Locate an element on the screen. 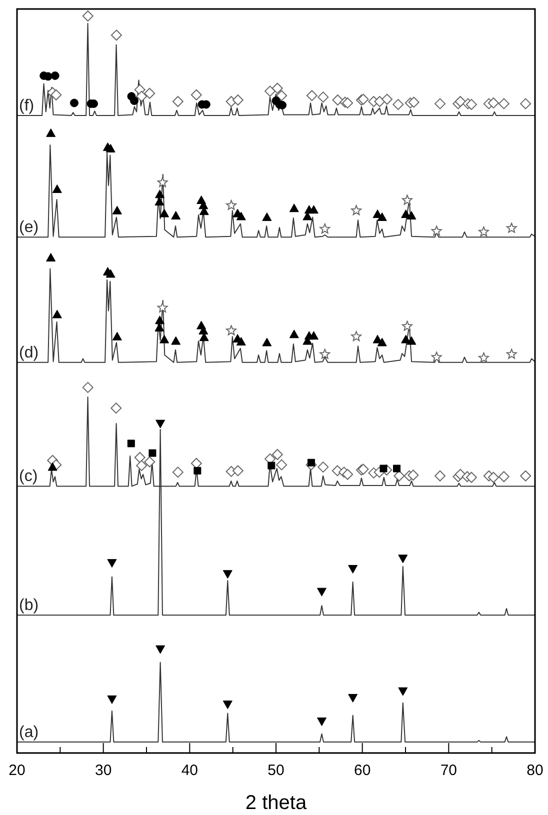 Image resolution: width=548 pixels, height=815 pixels. series-label: (c) is located at coordinates (28, 477).